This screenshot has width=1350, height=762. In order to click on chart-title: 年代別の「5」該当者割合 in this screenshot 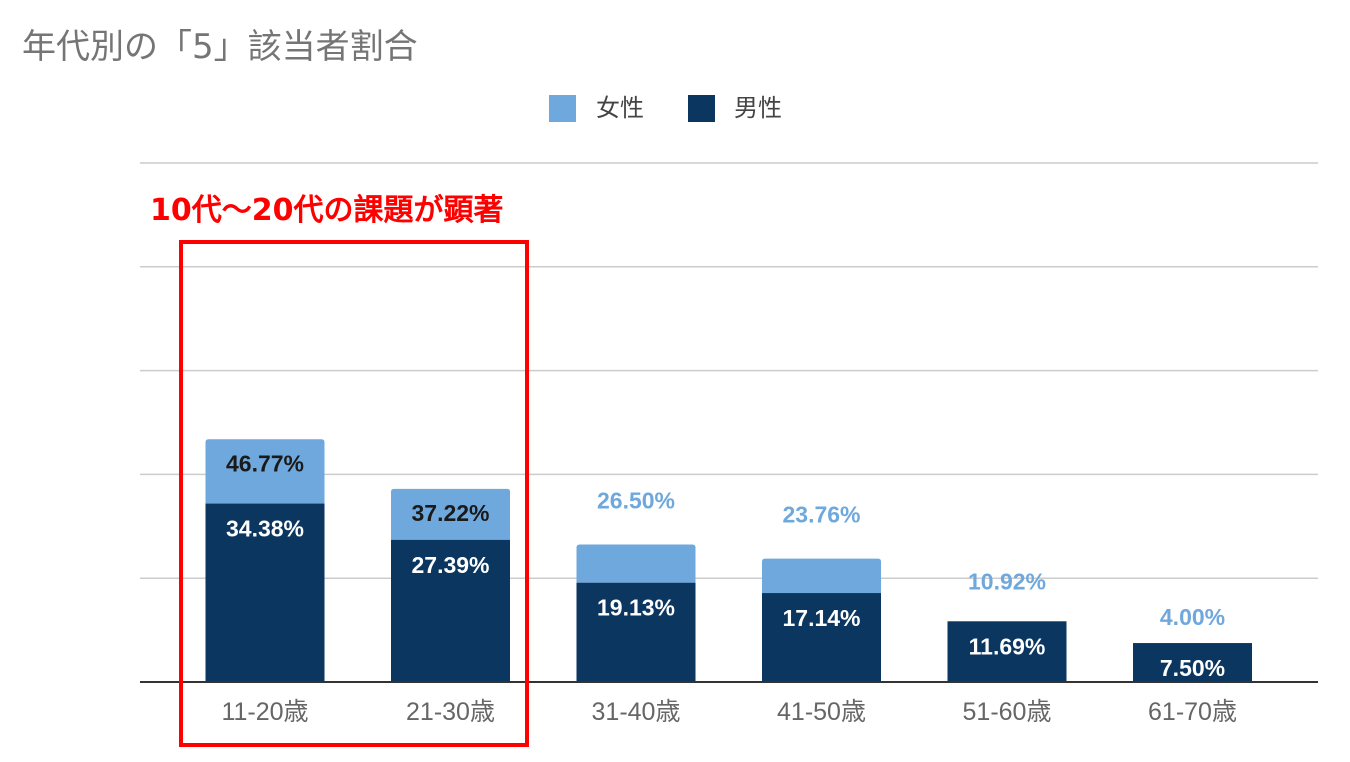, I will do `click(220, 47)`.